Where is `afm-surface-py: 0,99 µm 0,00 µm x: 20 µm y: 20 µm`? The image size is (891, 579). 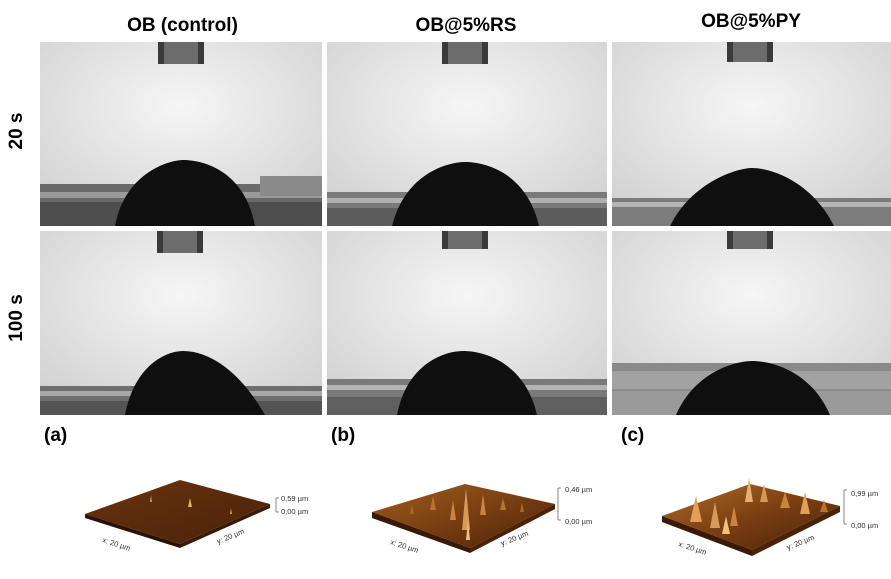
afm-surface-py: 0,99 µm 0,00 µm x: 20 µm y: 20 µm is located at coordinates (775, 517).